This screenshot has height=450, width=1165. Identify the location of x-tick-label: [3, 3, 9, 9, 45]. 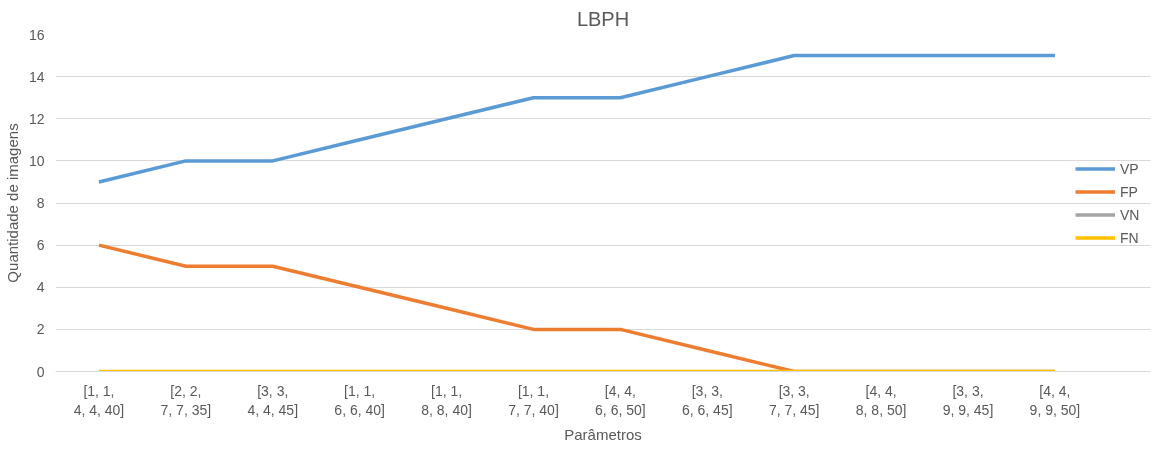
(968, 400).